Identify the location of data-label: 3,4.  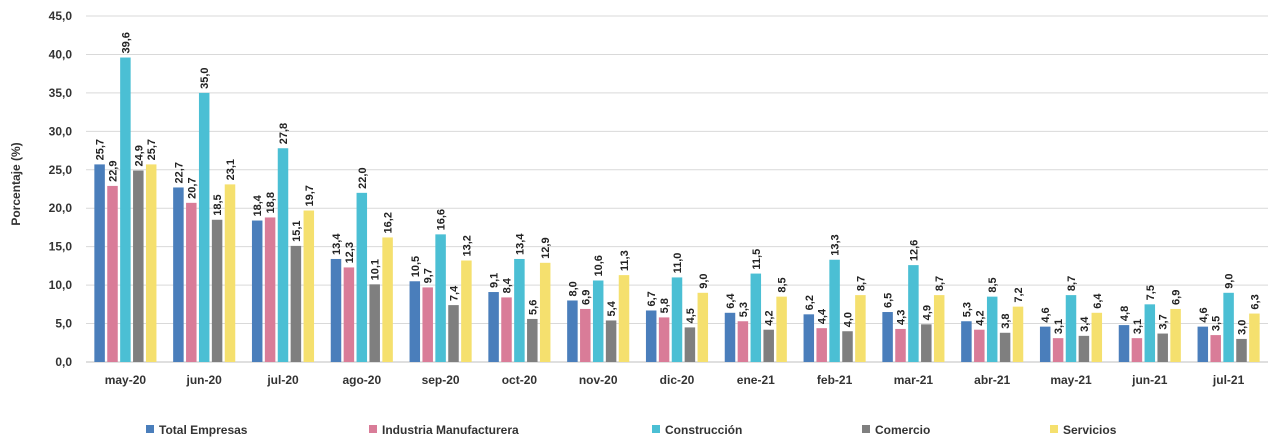
(1085, 324).